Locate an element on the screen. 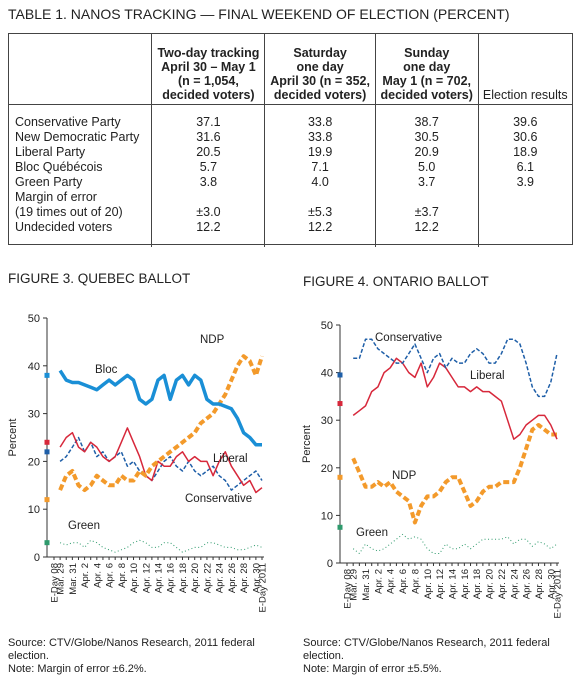  note: Note: Margin of error ±6.2%. is located at coordinates (77, 669).